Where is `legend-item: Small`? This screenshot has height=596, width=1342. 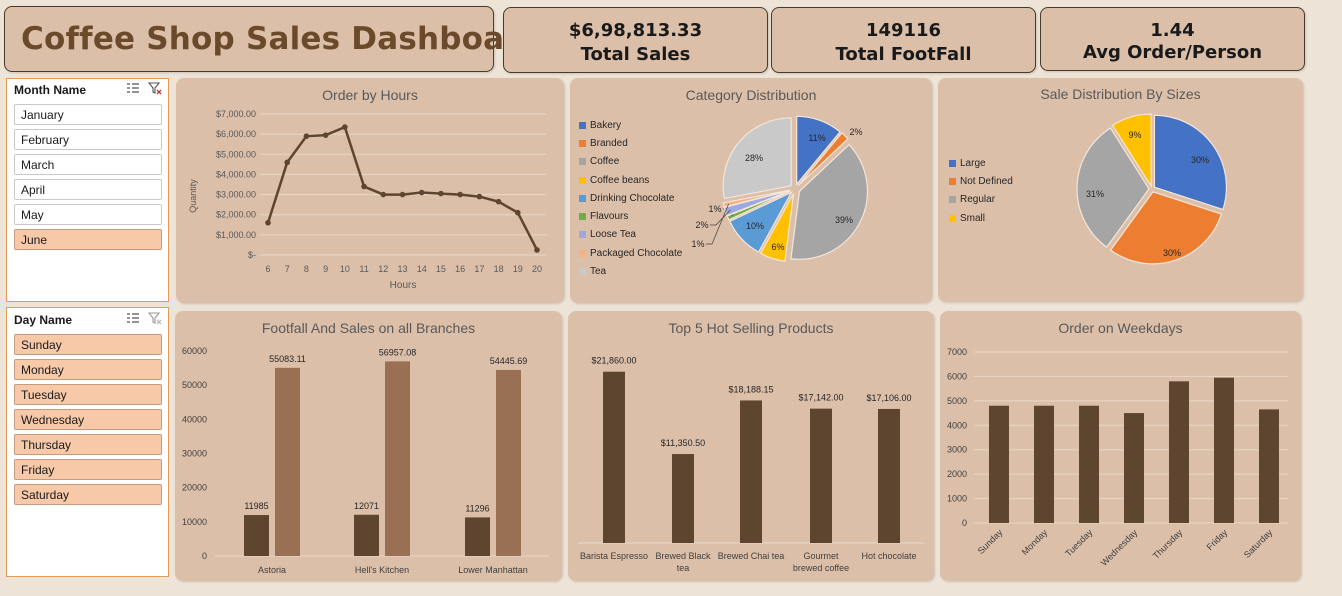
legend-item: Small is located at coordinates (981, 218).